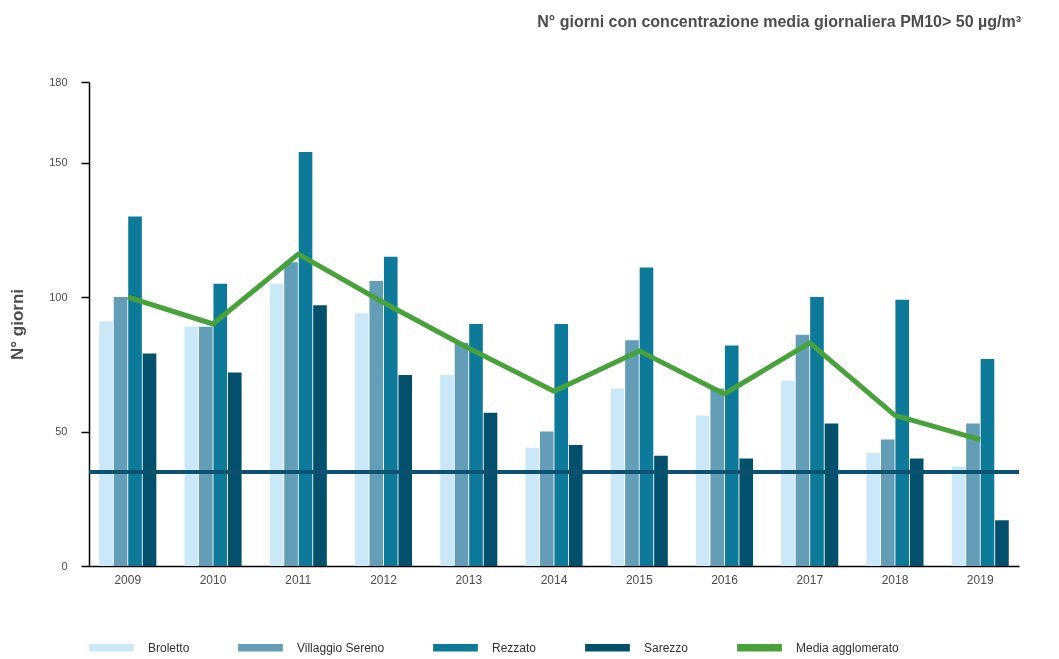 The image size is (1059, 659). Describe the element at coordinates (213, 579) in the screenshot. I see `x-tick-label: 2010` at that location.